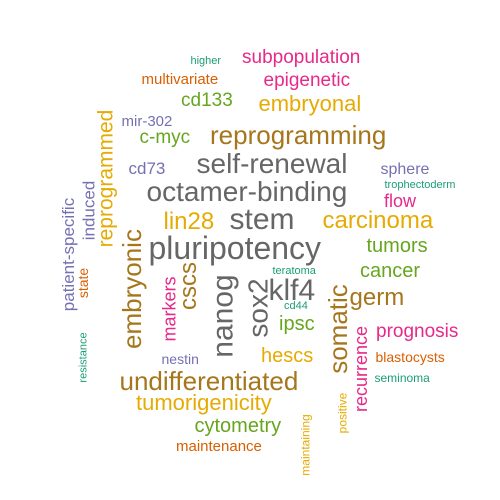  What do you see at coordinates (417, 331) in the screenshot?
I see `word-36: prognosis` at bounding box center [417, 331].